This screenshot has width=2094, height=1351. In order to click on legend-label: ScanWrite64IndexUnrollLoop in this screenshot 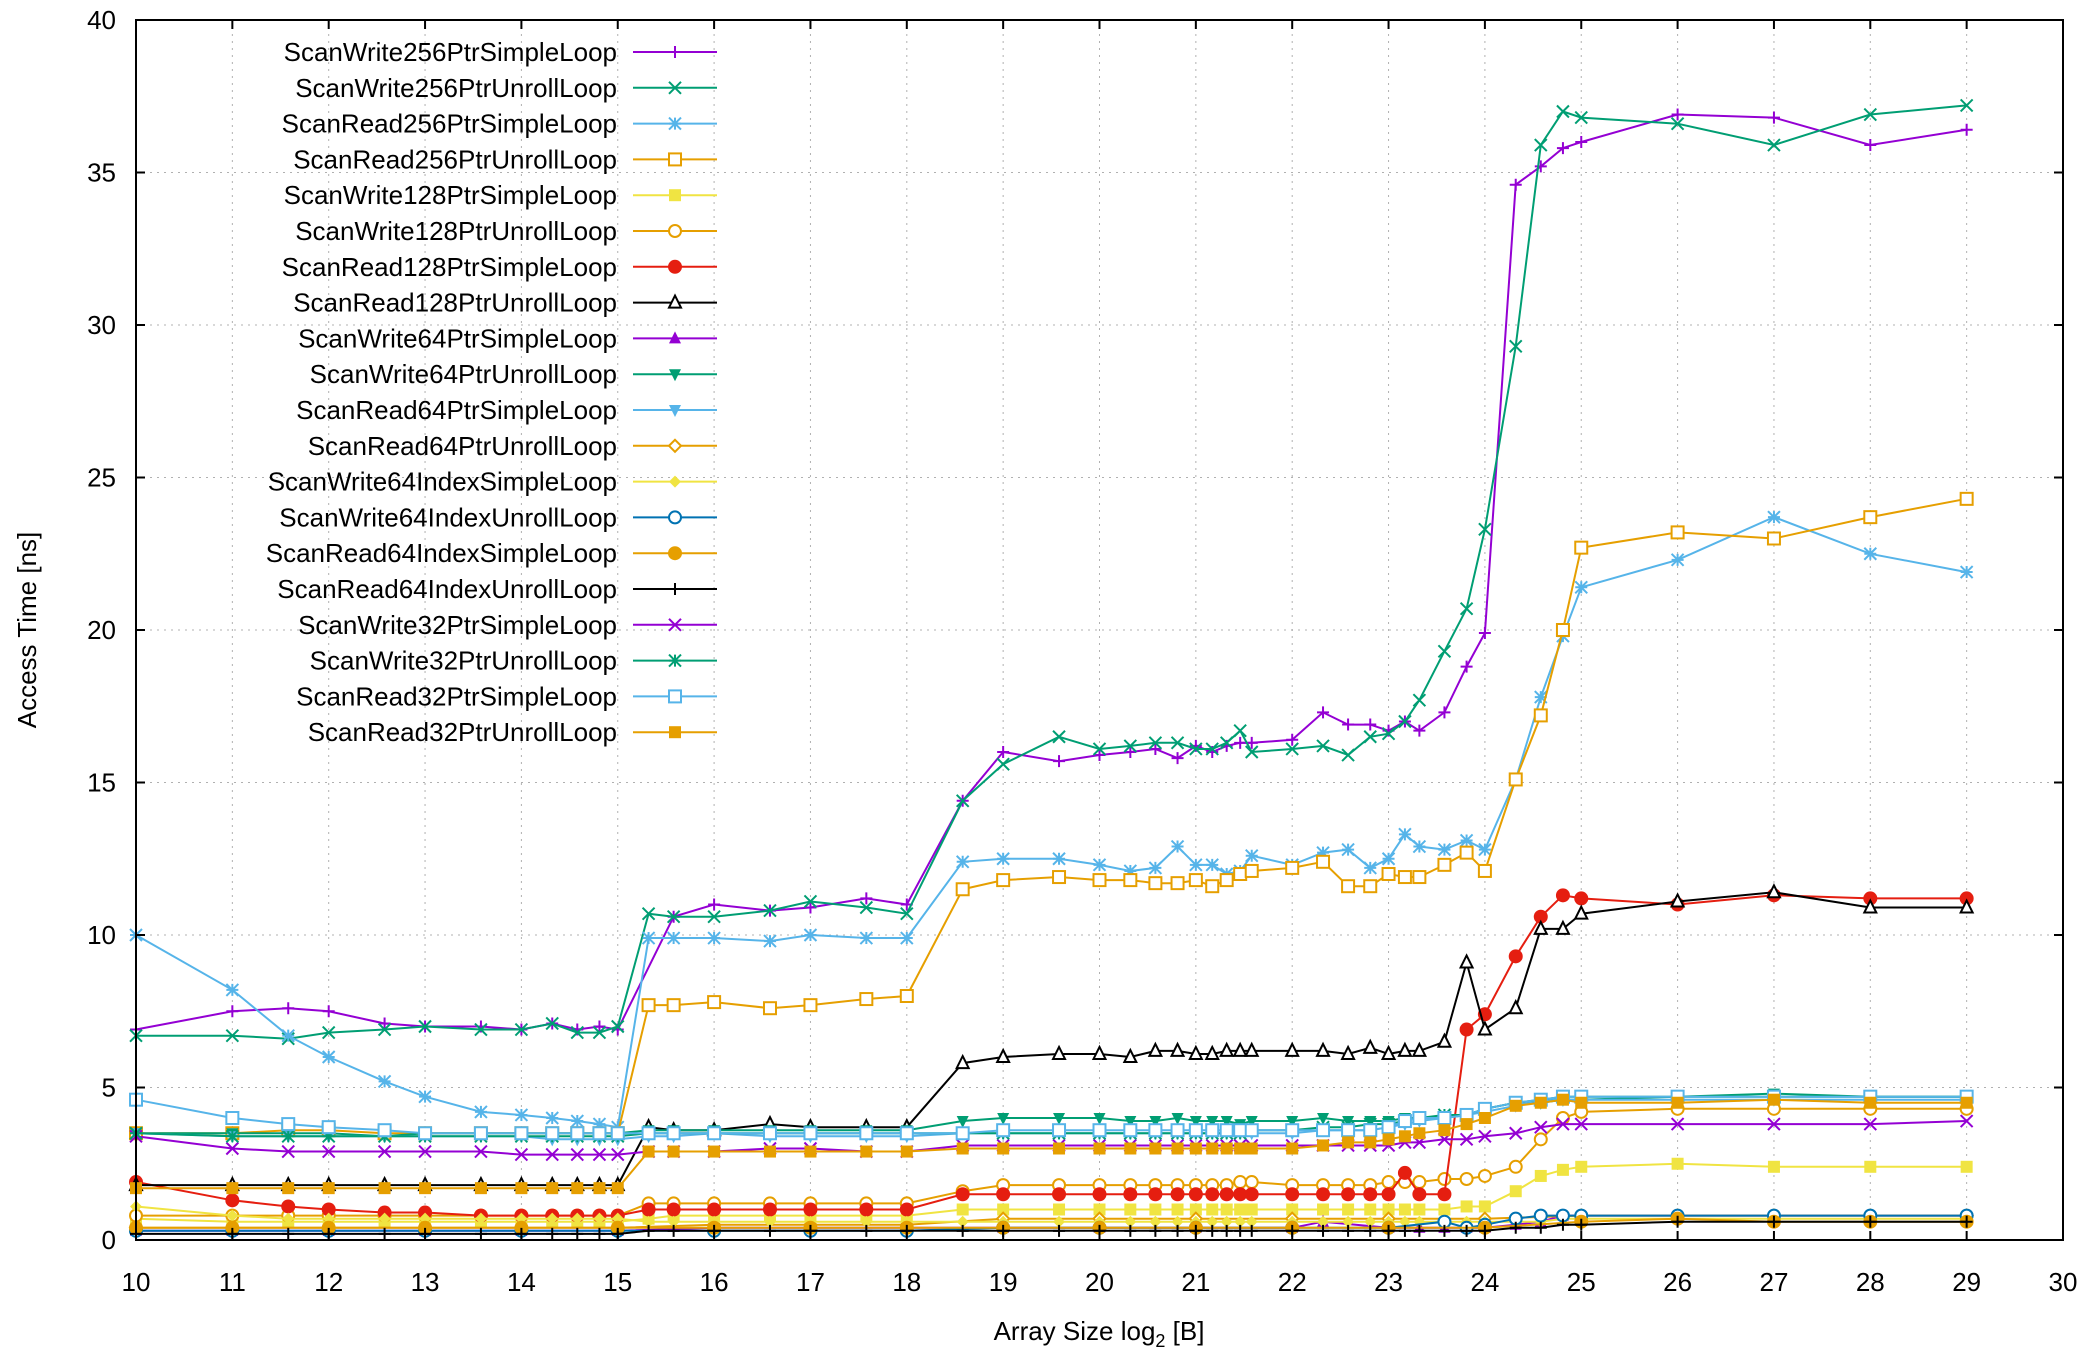, I will do `click(448, 517)`.